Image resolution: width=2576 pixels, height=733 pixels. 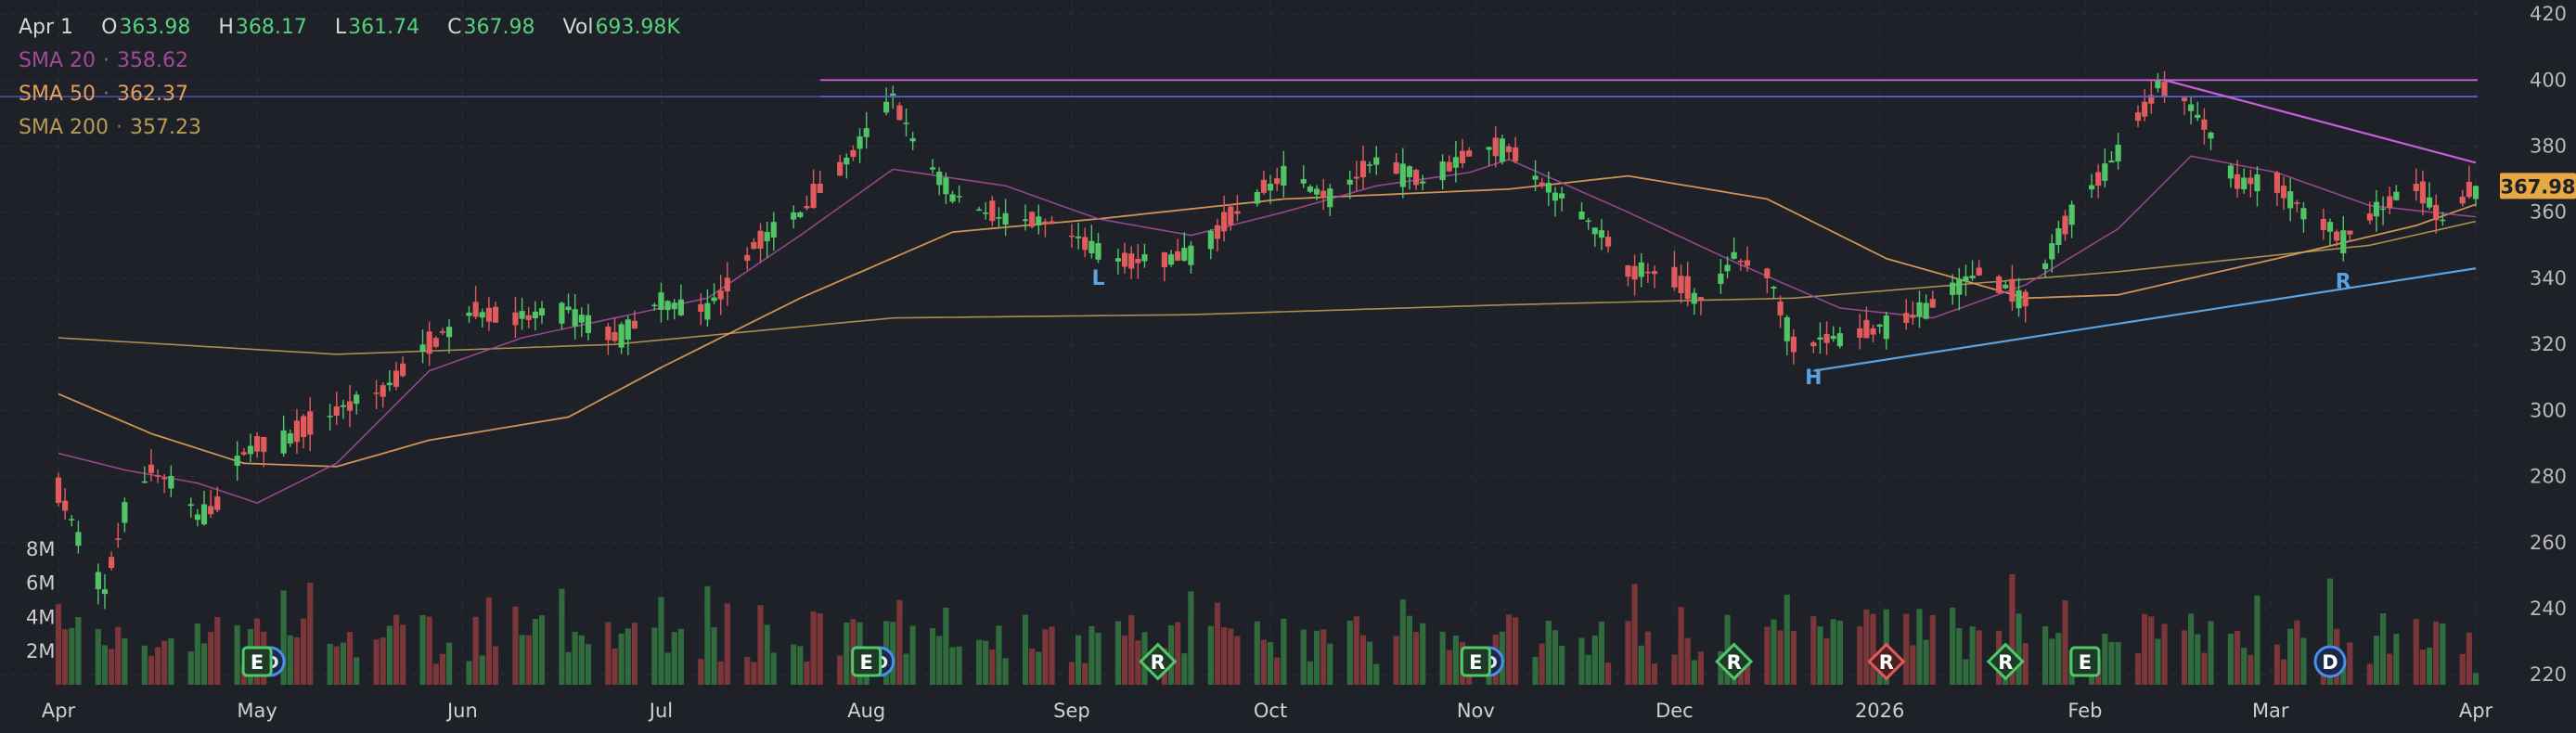 What do you see at coordinates (46, 27) in the screenshot?
I see `date-readout: Apr 1` at bounding box center [46, 27].